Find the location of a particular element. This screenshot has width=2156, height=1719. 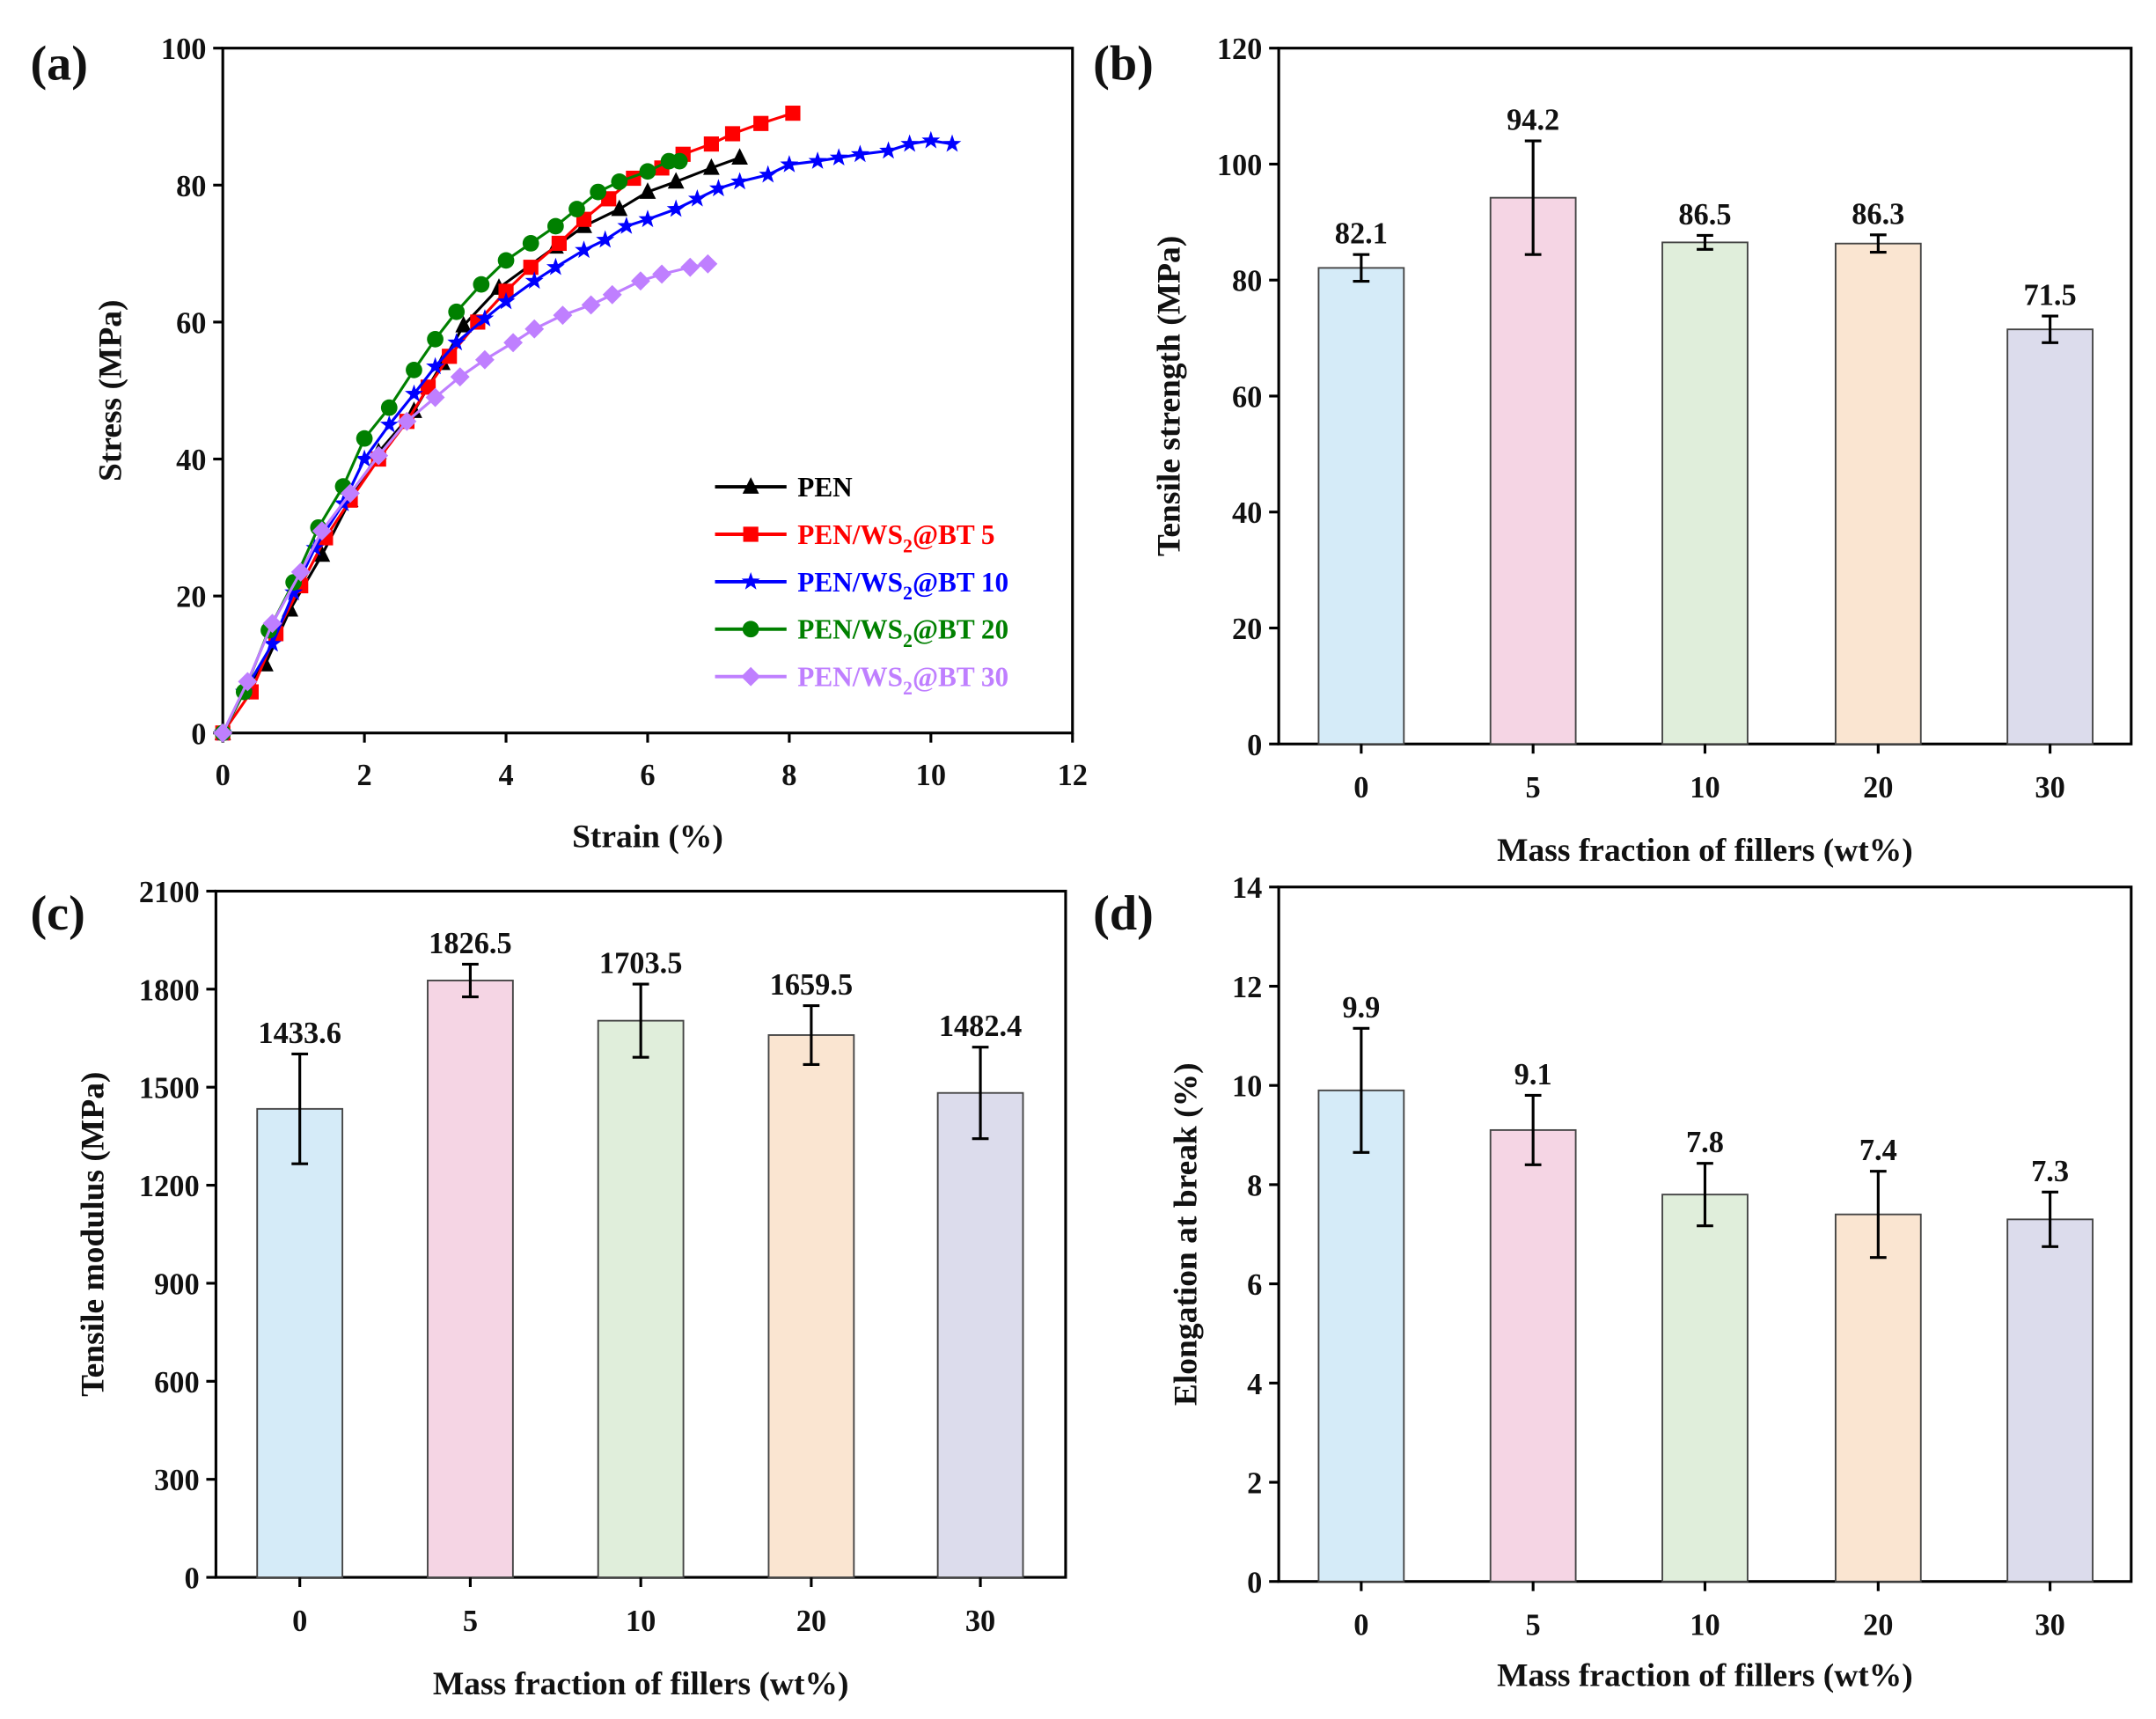

y-tick-label: 80 is located at coordinates (1247, 281).